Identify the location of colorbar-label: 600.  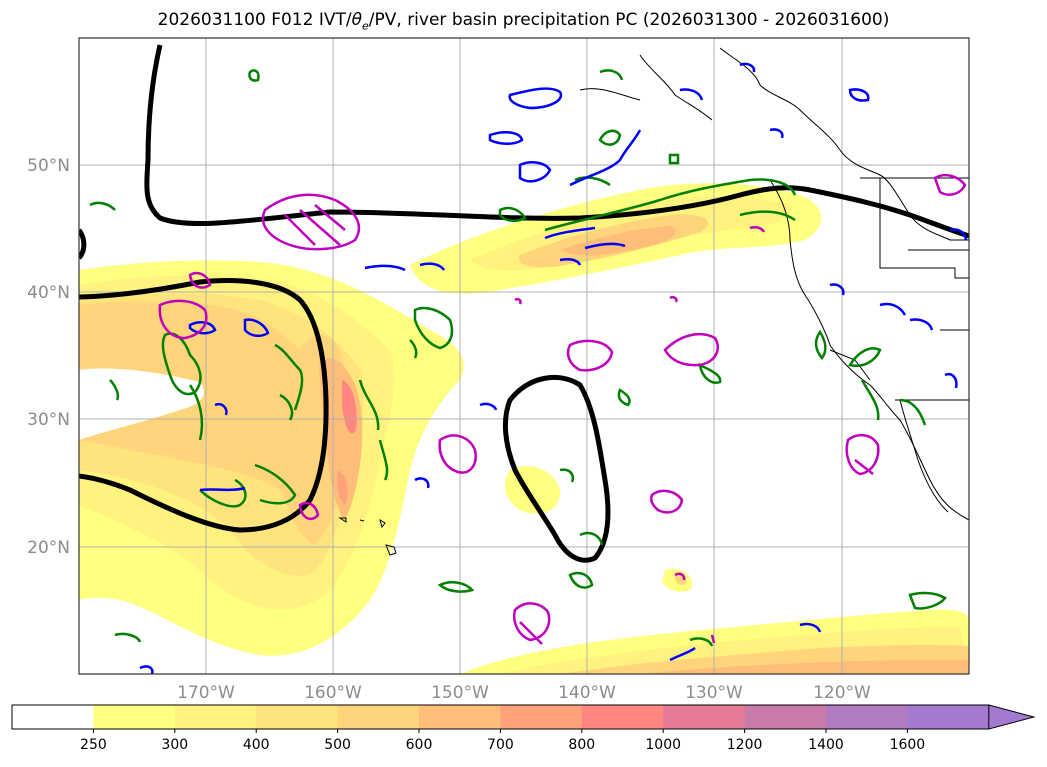
(419, 745).